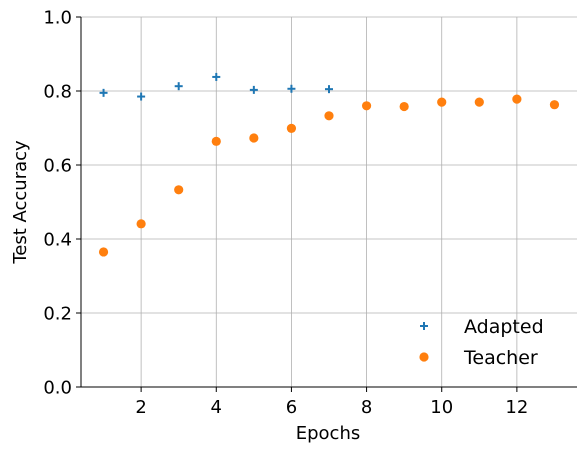 The image size is (586, 452). Describe the element at coordinates (20, 202) in the screenshot. I see `y-axis-label: Test Accuracy` at that location.